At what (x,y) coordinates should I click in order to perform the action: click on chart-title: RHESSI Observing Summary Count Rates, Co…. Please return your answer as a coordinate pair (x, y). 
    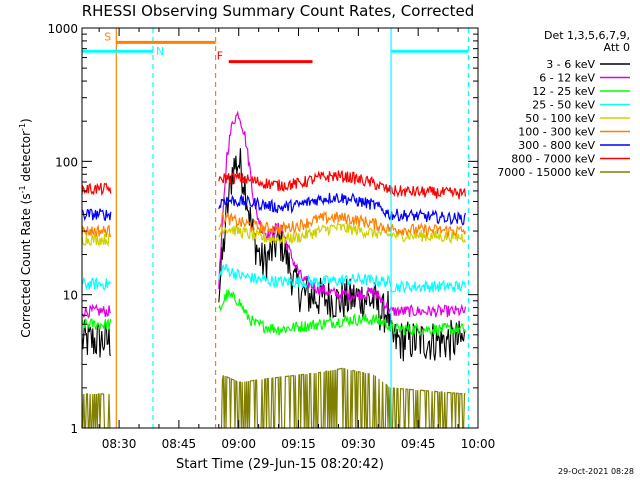
    Looking at the image, I should click on (278, 11).